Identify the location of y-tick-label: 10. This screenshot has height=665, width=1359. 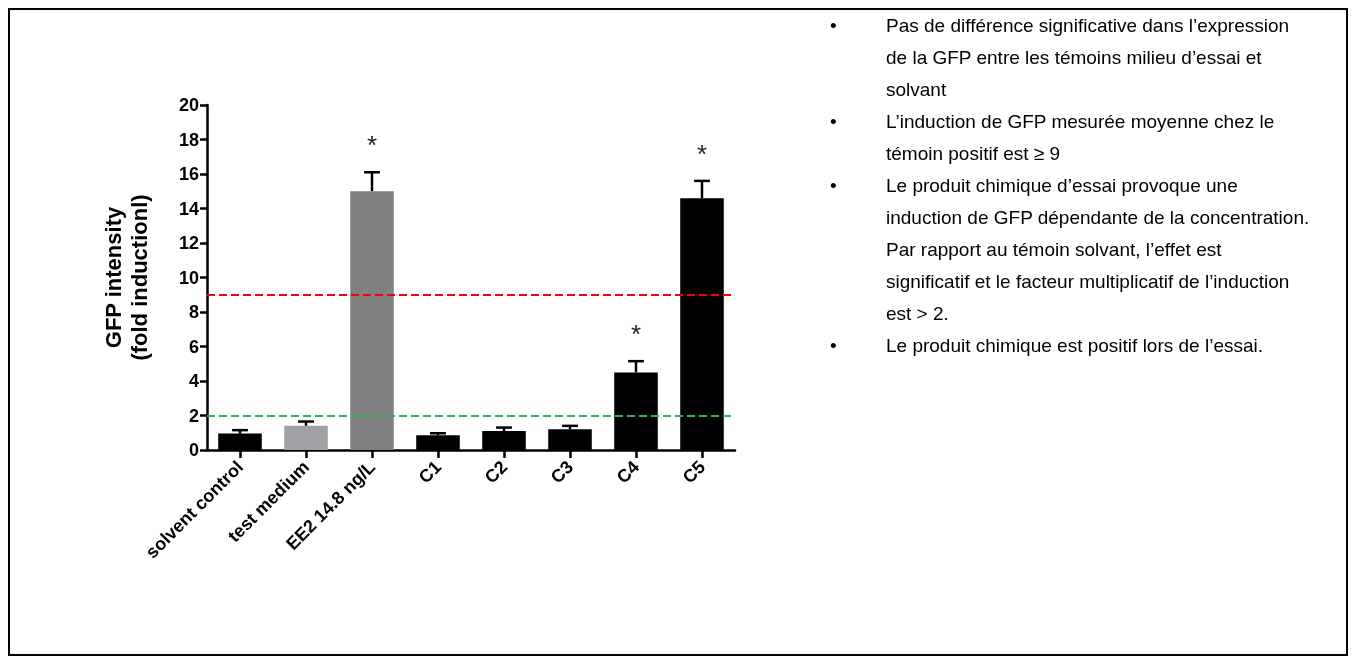
(188, 277).